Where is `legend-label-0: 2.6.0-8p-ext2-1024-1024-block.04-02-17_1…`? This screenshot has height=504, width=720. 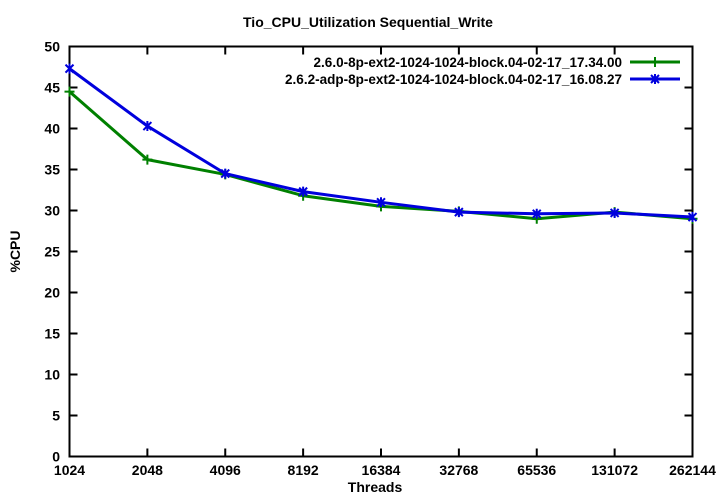
legend-label-0: 2.6.0-8p-ext2-1024-1024-block.04-02-17_1… is located at coordinates (468, 62).